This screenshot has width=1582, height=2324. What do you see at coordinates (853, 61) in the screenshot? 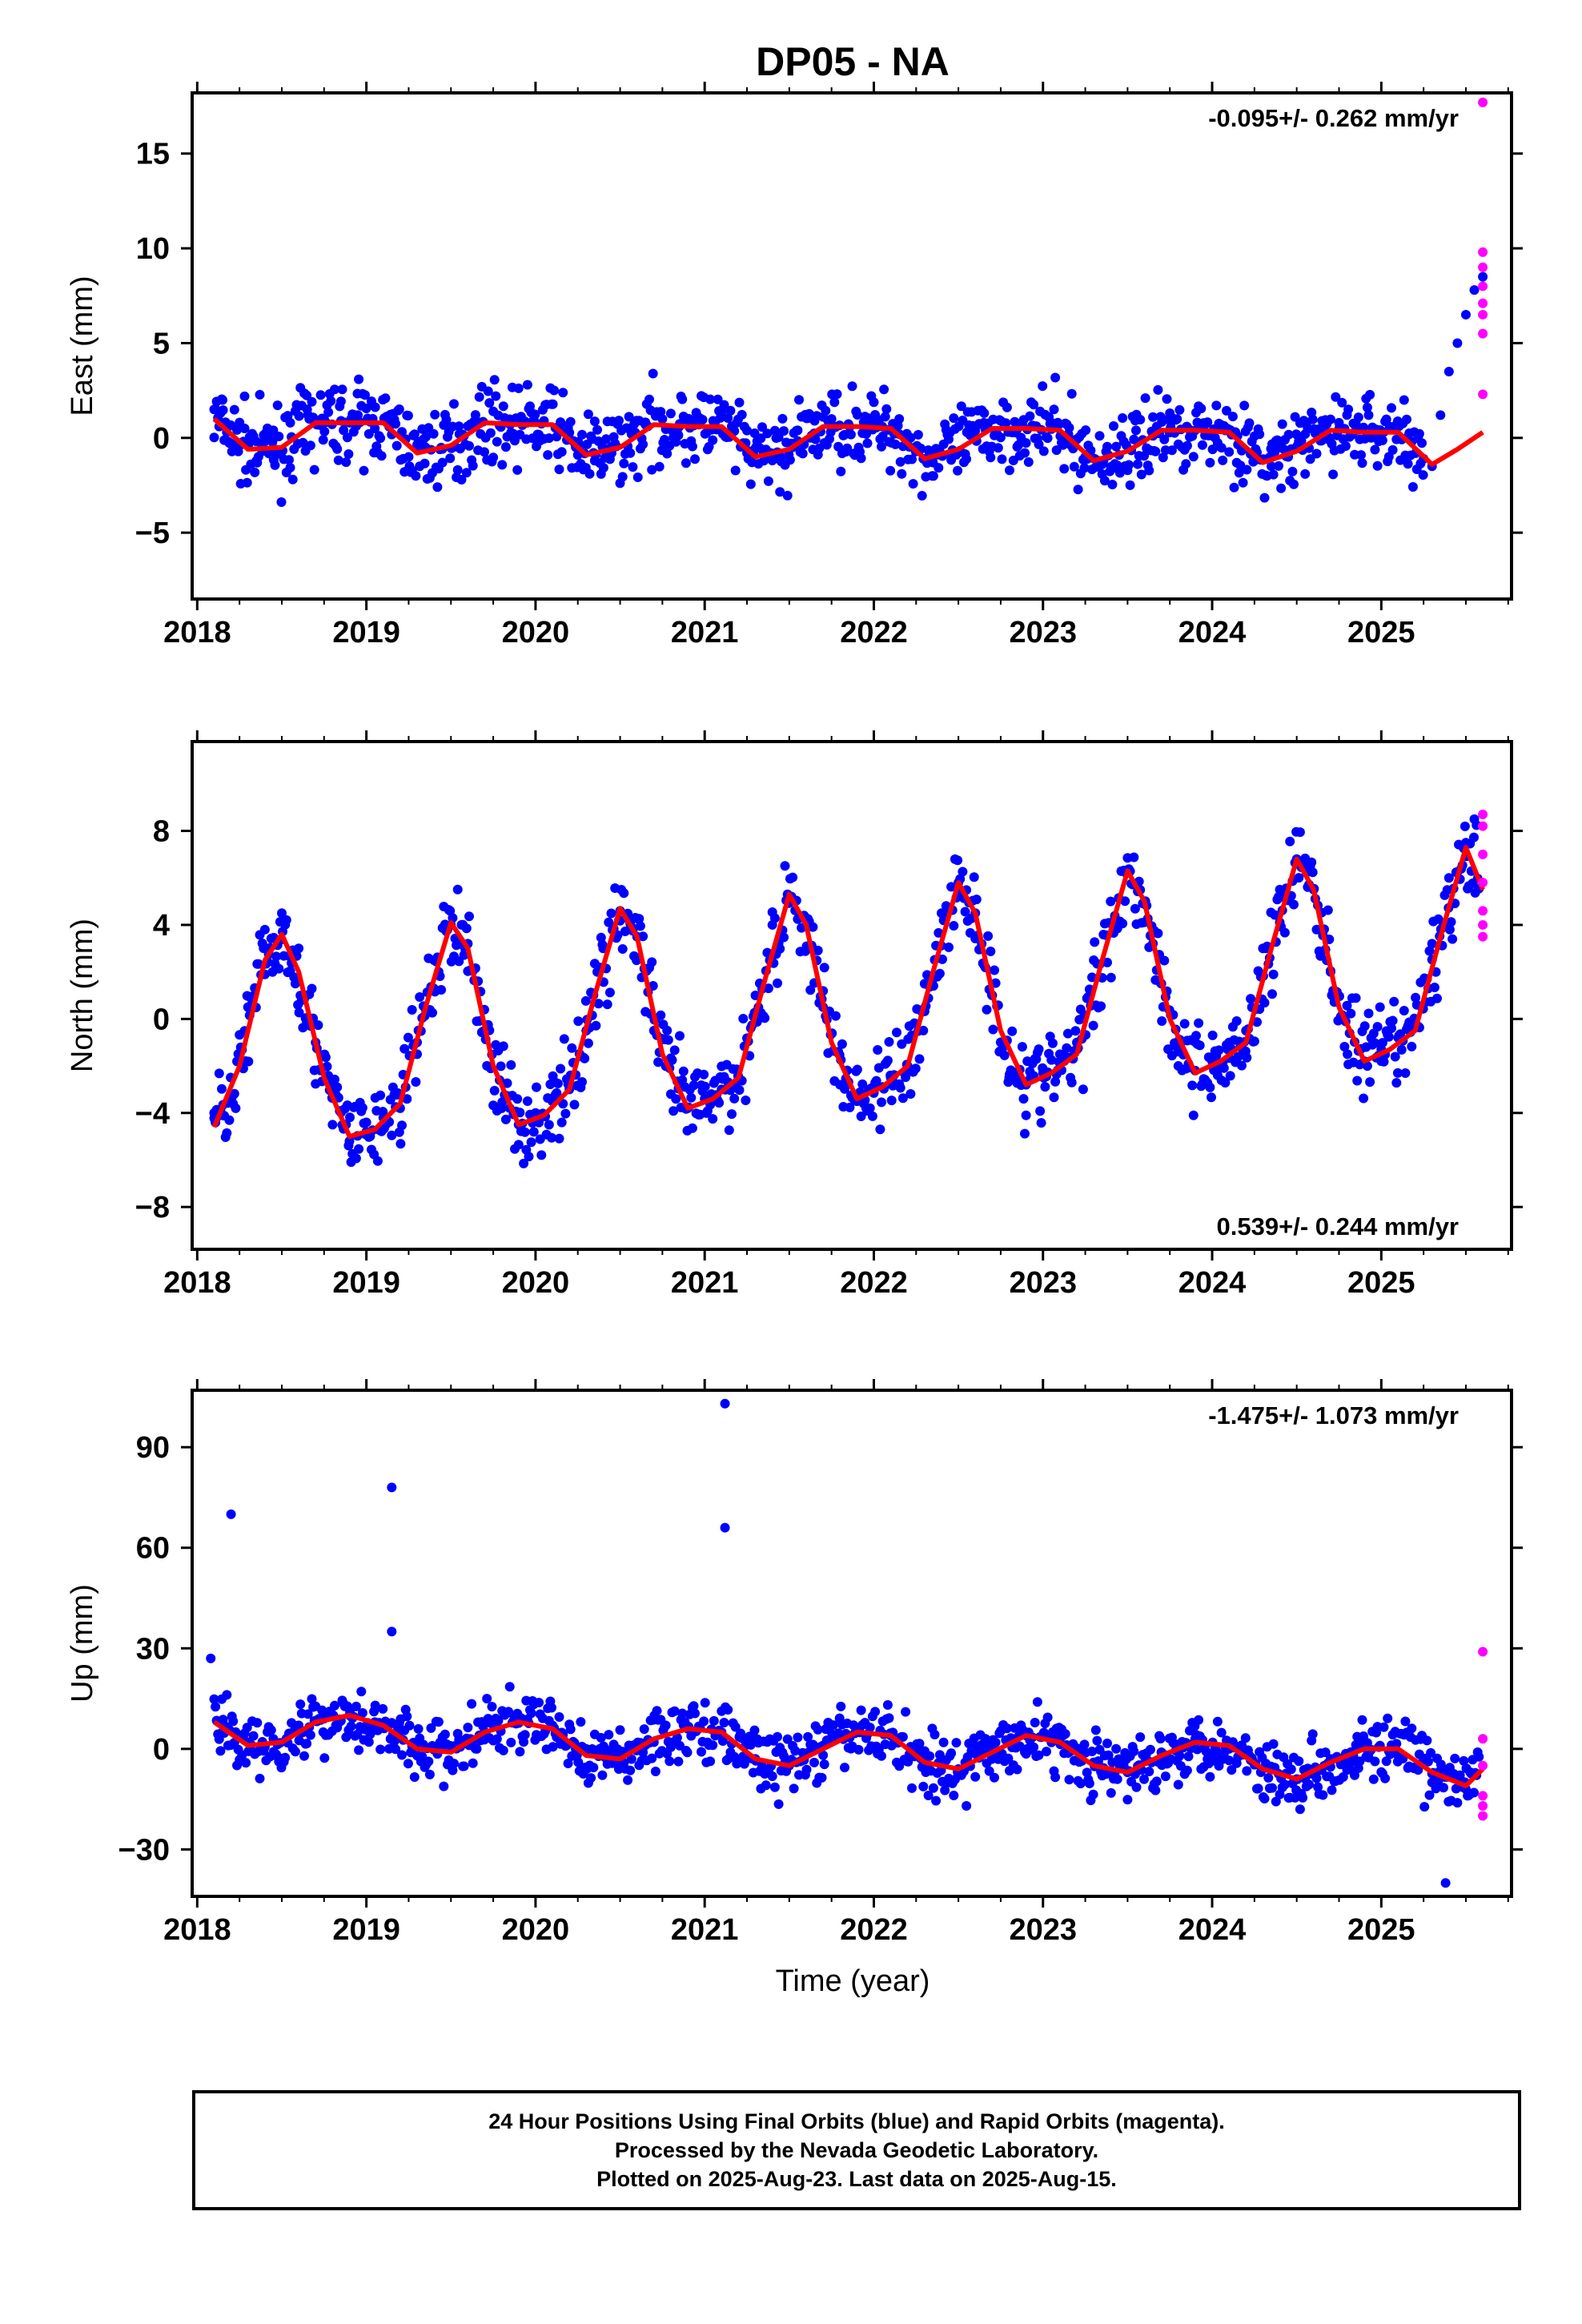
I see `figure-title: DP05 - NA` at bounding box center [853, 61].